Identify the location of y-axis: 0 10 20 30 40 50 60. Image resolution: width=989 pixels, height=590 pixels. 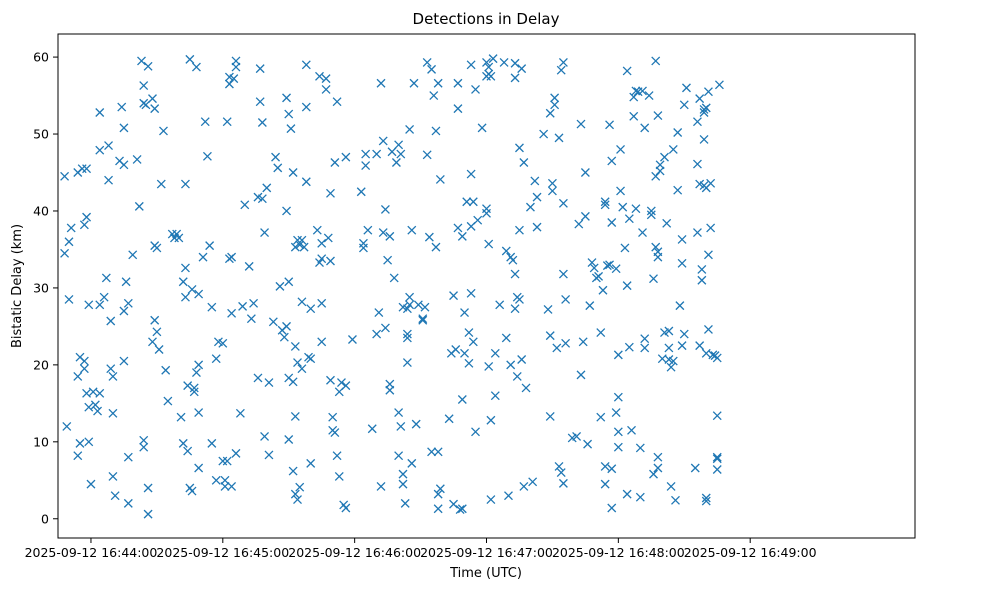
(45, 288).